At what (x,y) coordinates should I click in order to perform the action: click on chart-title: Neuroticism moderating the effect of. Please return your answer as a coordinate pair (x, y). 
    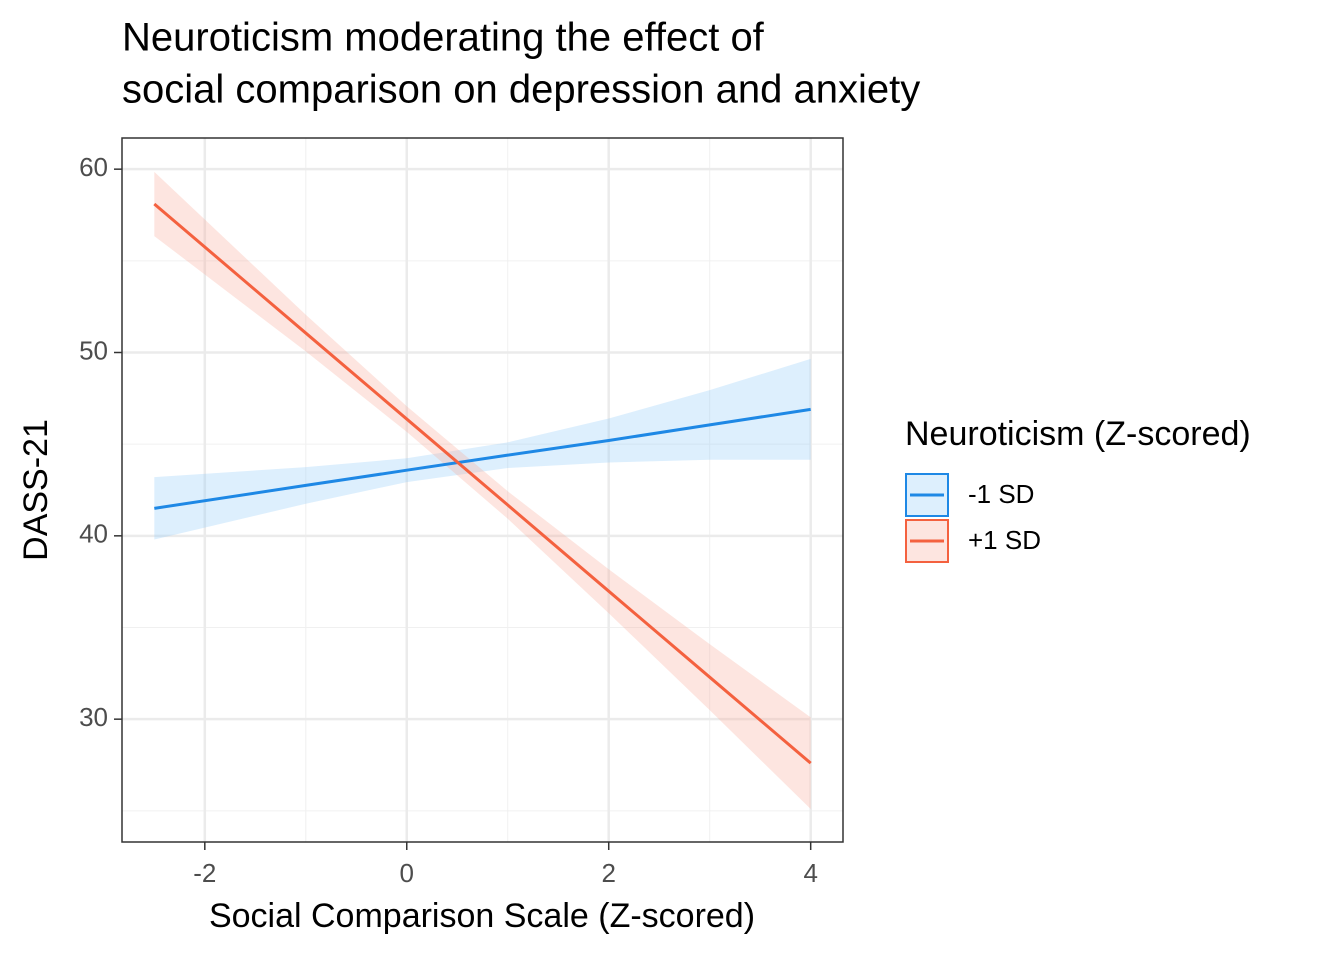
    Looking at the image, I should click on (443, 38).